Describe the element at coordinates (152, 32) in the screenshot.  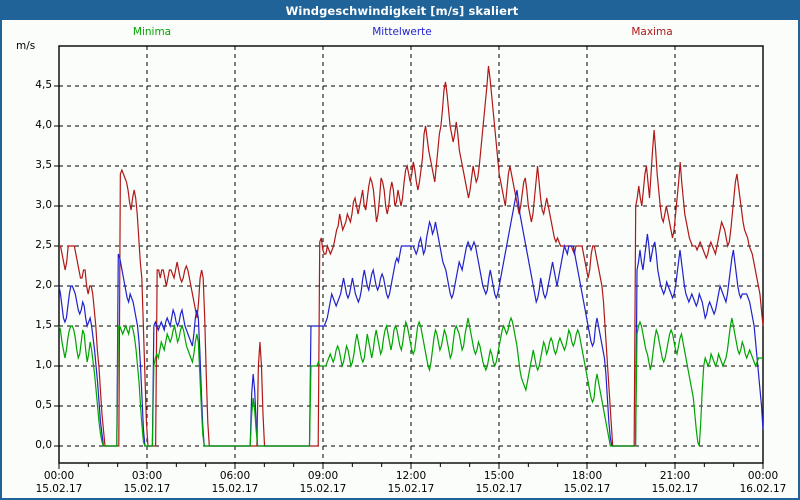
I see `legend-item-minima: Minima` at that location.